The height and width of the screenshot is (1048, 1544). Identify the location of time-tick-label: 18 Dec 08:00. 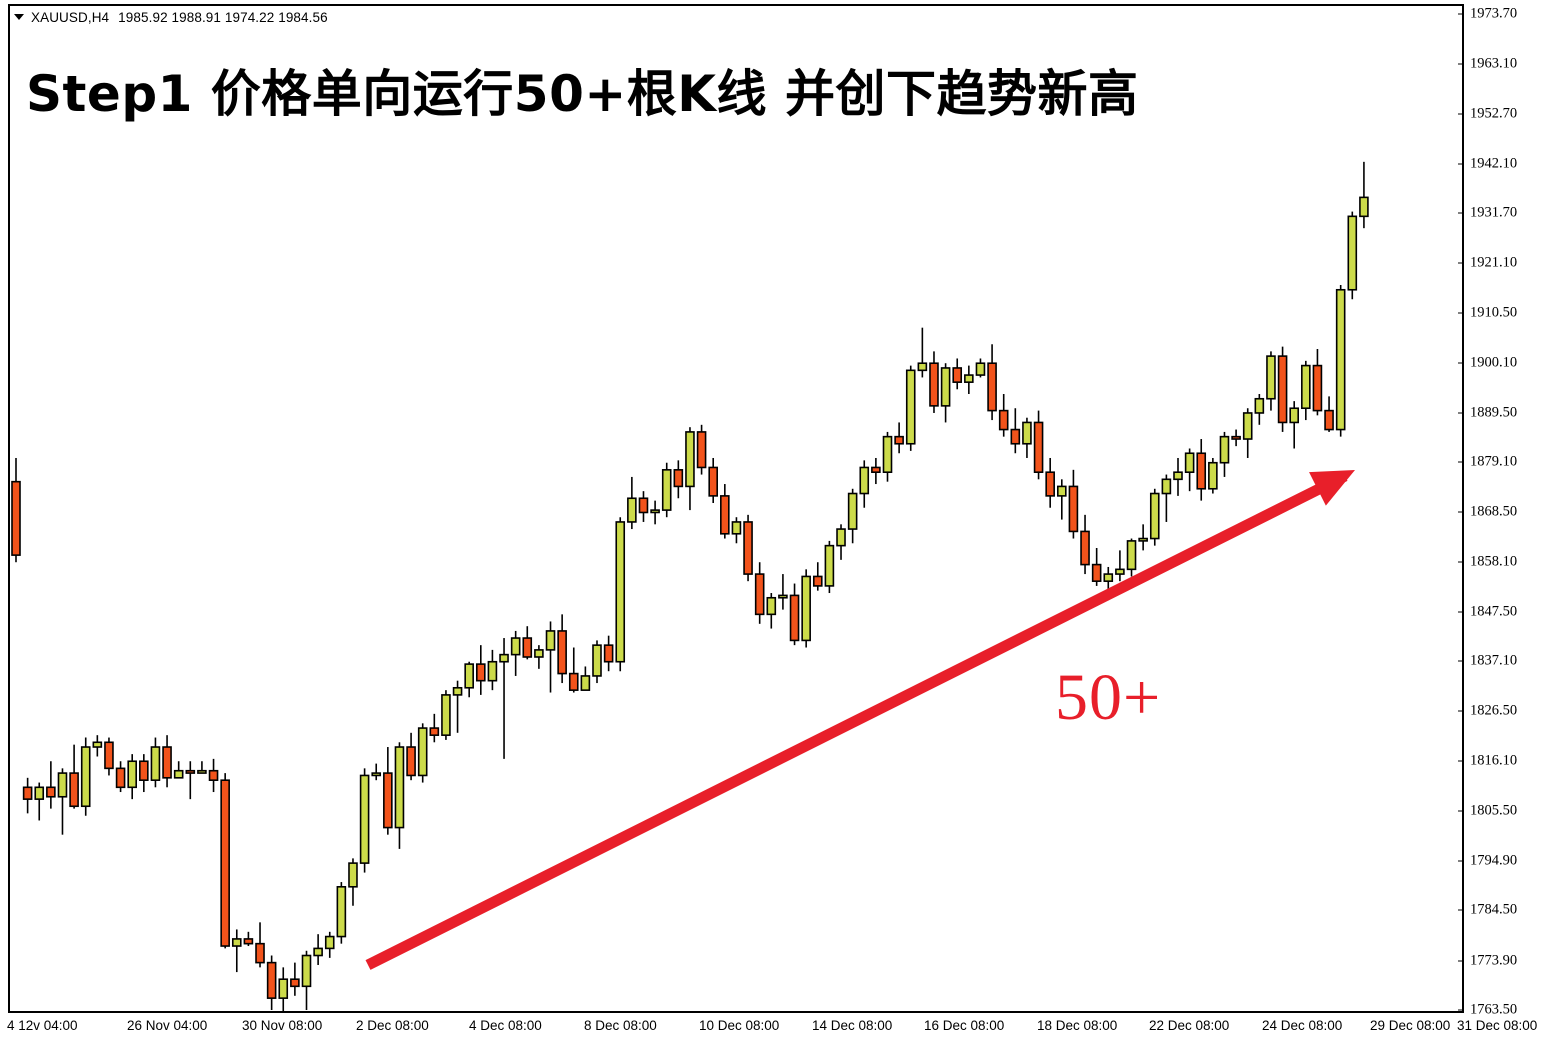
(1077, 1025).